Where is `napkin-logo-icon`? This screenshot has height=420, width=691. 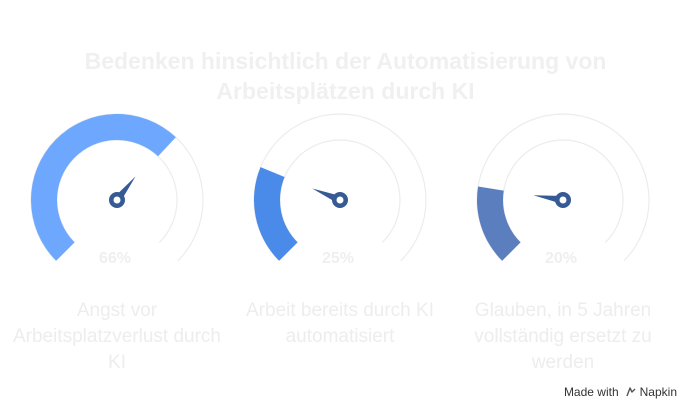
napkin-logo-icon is located at coordinates (630, 392).